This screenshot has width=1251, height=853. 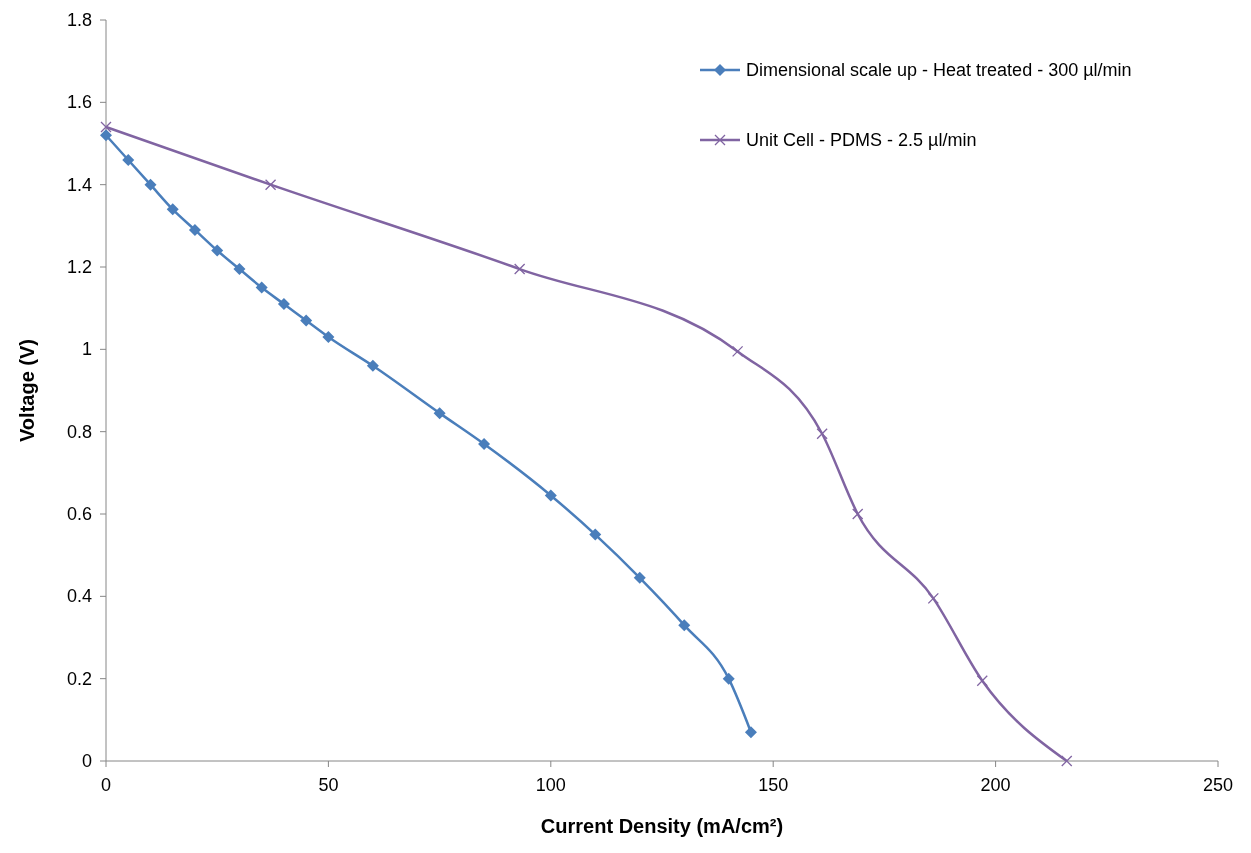 What do you see at coordinates (861, 140) in the screenshot?
I see `legend-label: Unit Cell - PDMS - 2.5 µl/min` at bounding box center [861, 140].